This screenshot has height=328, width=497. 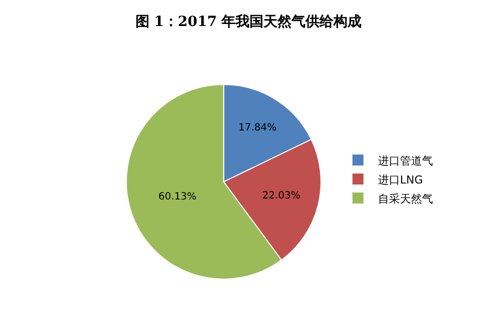 I want to click on data-label: 60.13%, so click(x=177, y=197).